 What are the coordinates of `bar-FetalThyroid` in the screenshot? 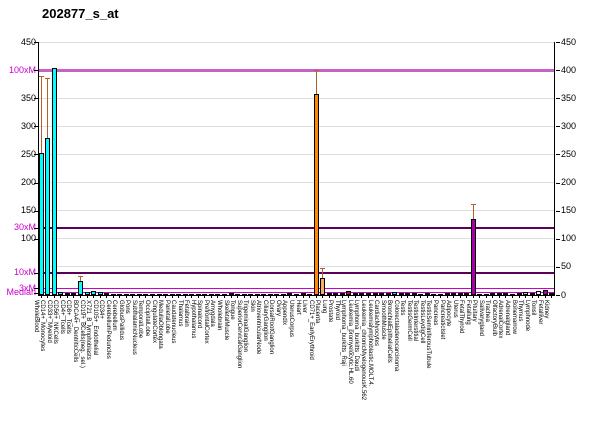 It's located at (467, 293).